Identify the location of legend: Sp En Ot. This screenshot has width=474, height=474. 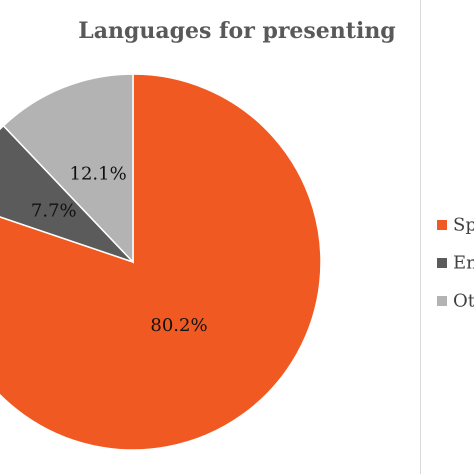
(447, 237).